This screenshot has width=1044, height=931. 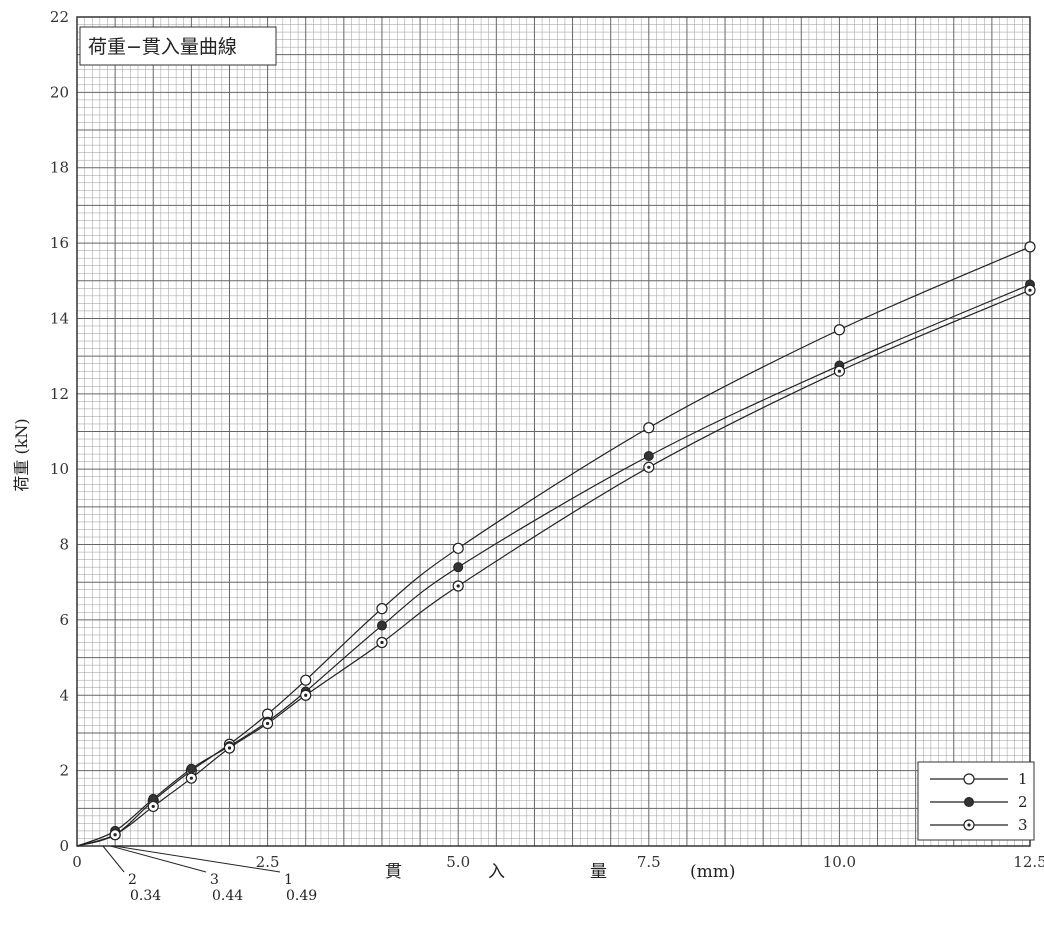 I want to click on x-axis-unit: (mm), so click(x=713, y=872).